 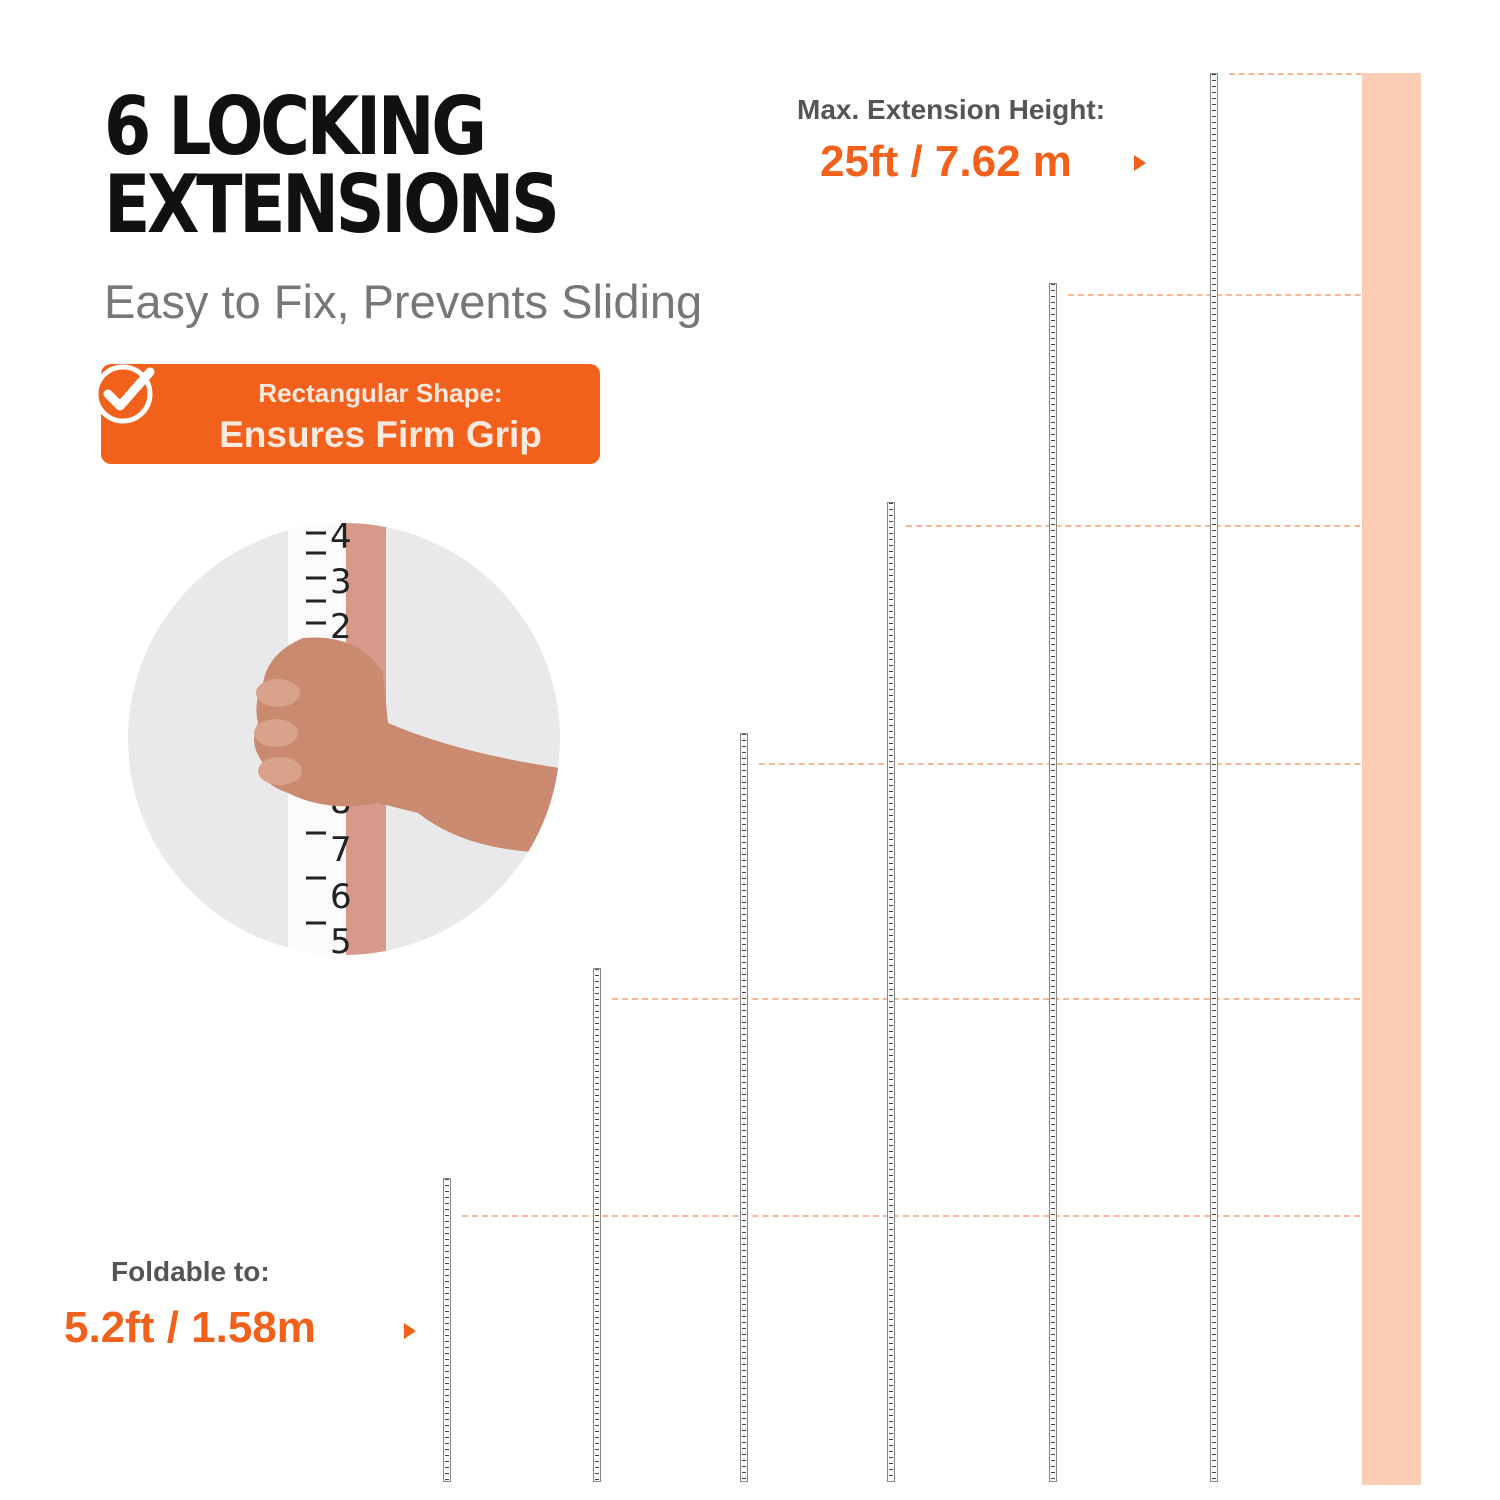 I want to click on svg-text: 7, so click(x=341, y=850).